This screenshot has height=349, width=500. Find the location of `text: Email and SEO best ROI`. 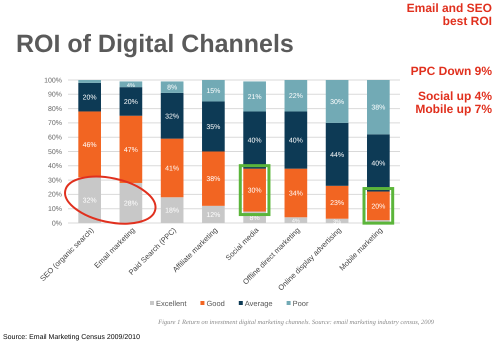

text: Email and SEO best ROI is located at coordinates (449, 14).